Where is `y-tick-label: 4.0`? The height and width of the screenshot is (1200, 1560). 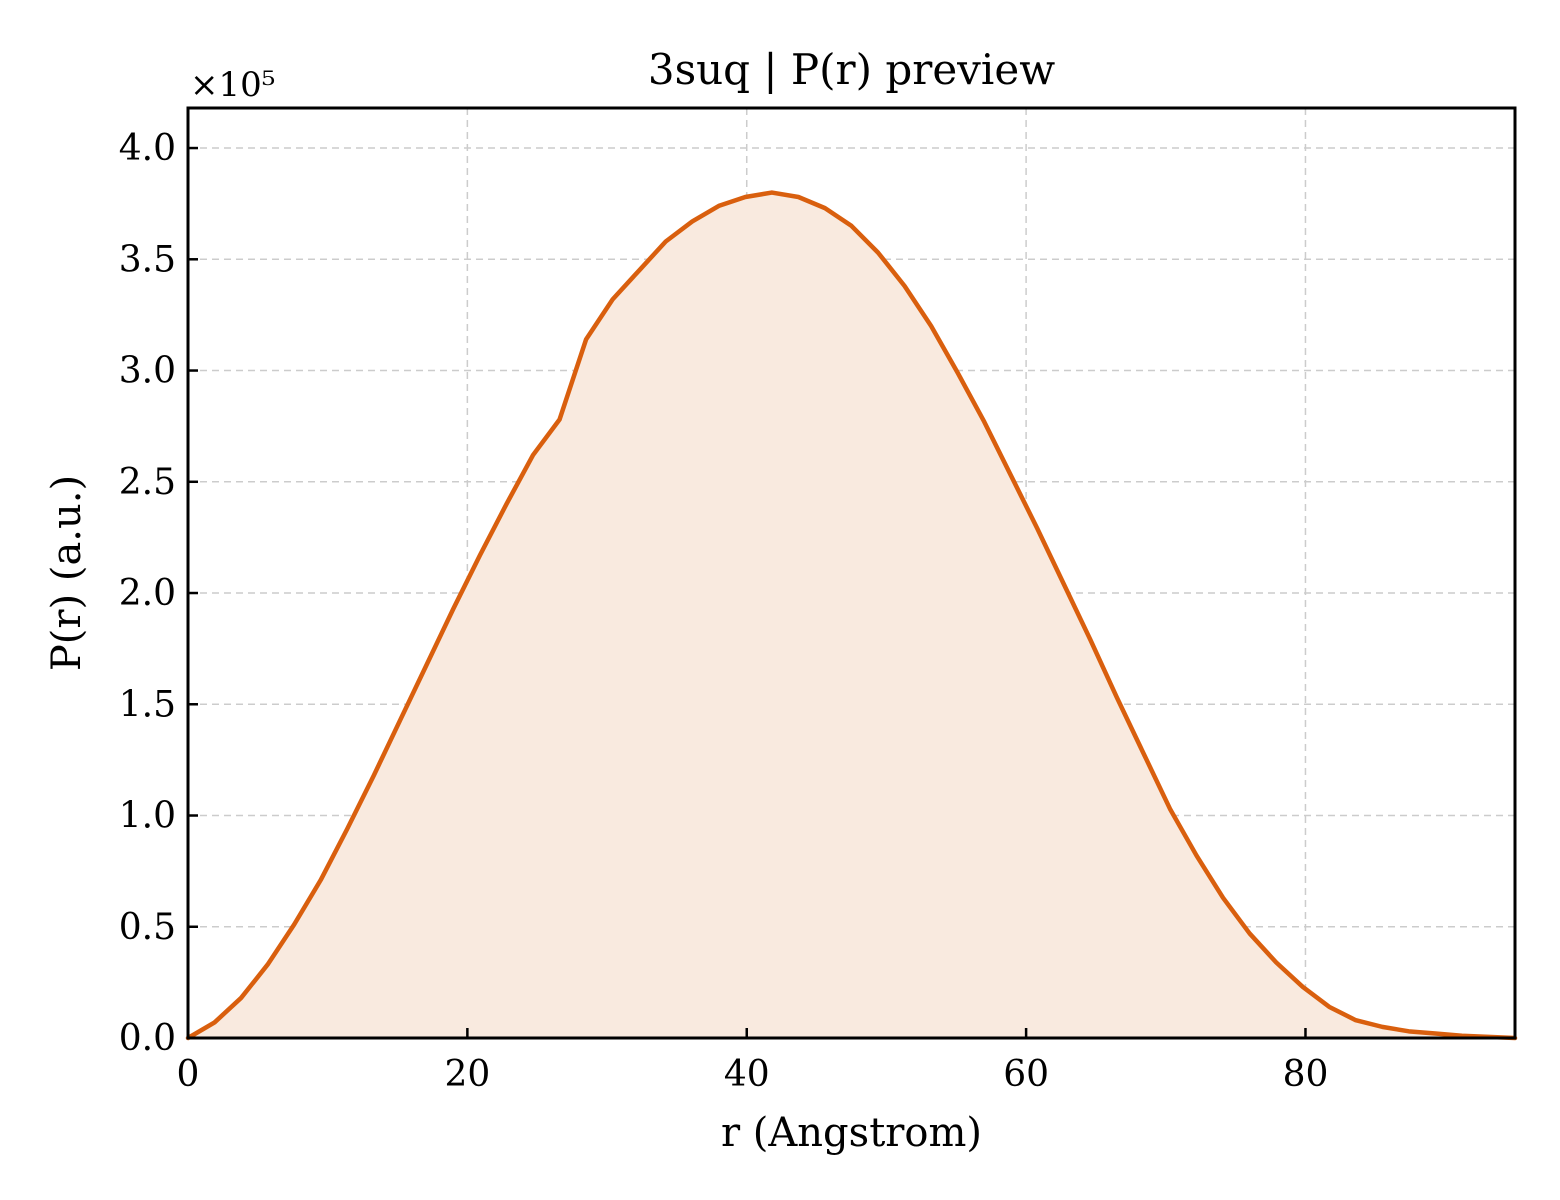
y-tick-label: 4.0 is located at coordinates (147, 148).